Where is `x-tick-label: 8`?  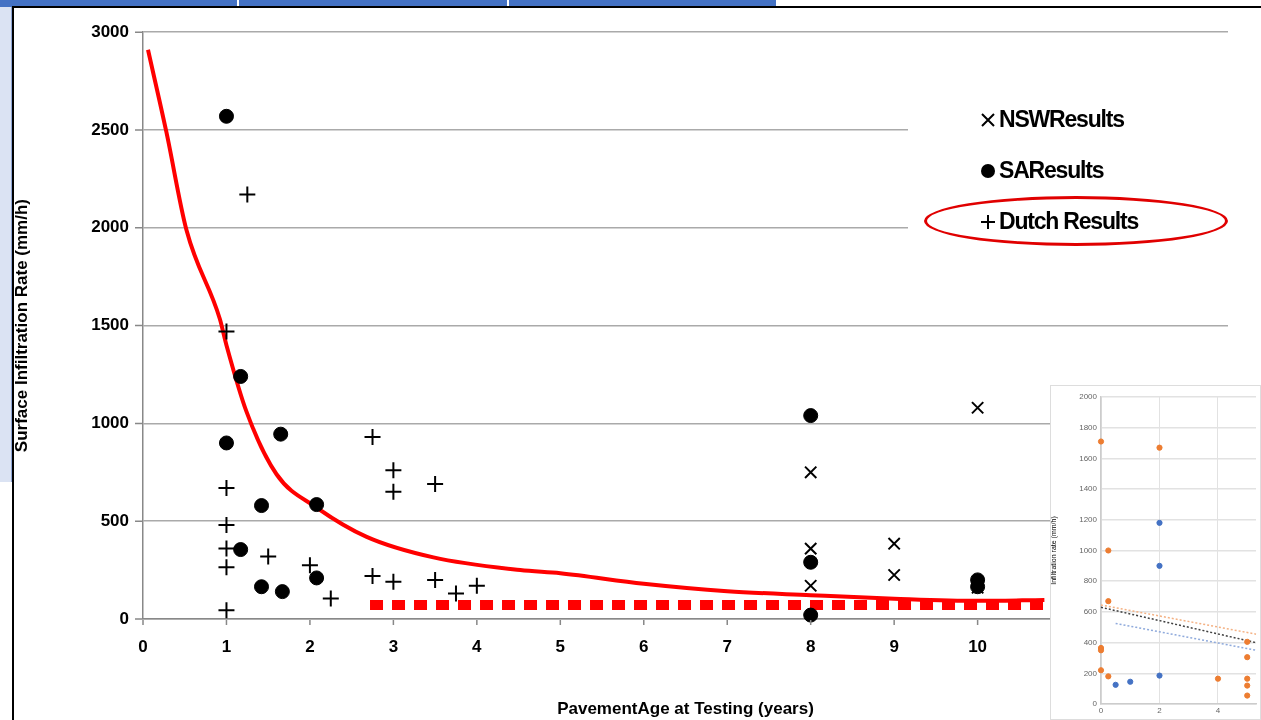 x-tick-label: 8 is located at coordinates (810, 646).